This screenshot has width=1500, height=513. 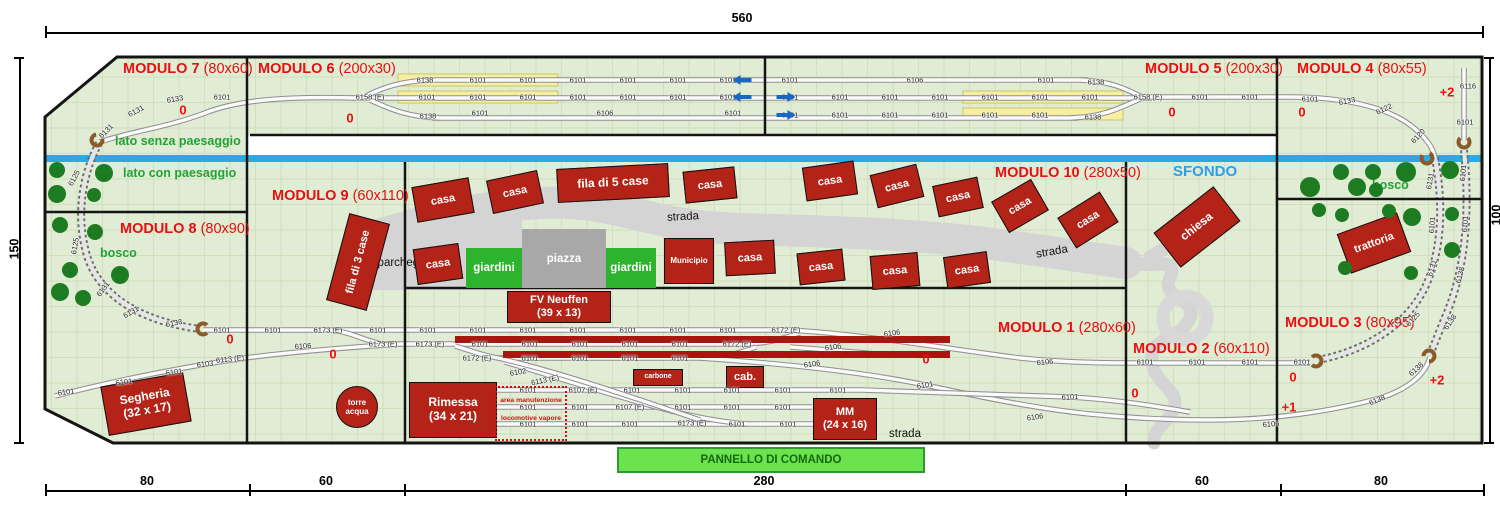 What do you see at coordinates (762, 145) in the screenshot?
I see `module-gap` at bounding box center [762, 145].